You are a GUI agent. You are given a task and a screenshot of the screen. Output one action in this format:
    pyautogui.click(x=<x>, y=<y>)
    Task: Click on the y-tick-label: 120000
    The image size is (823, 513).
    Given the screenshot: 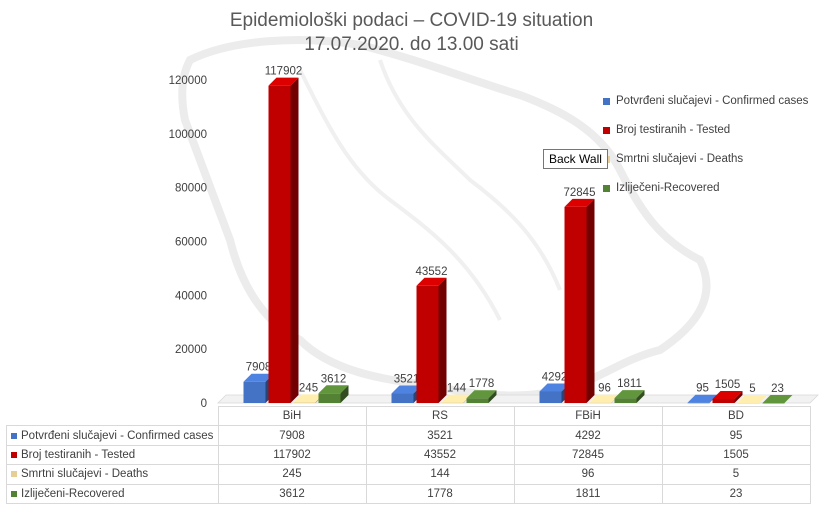 What is the action you would take?
    pyautogui.click(x=188, y=81)
    